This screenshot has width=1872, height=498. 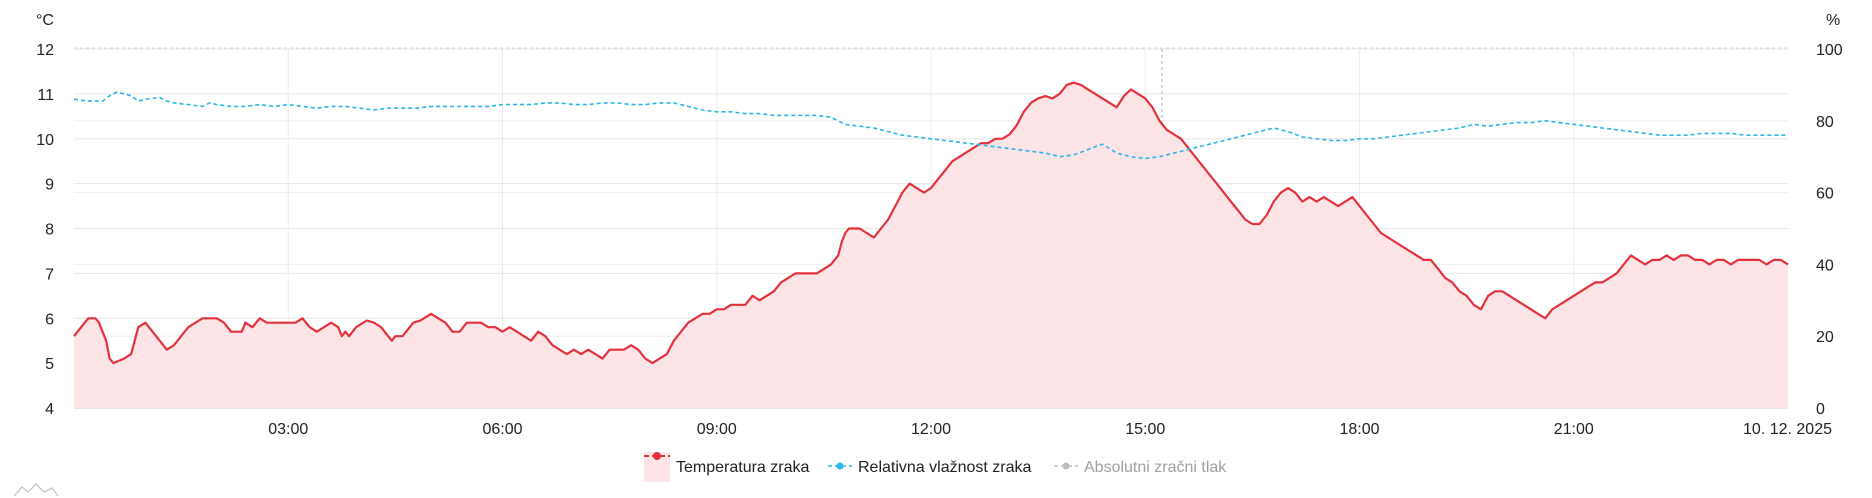 What do you see at coordinates (931, 429) in the screenshot?
I see `x-tick-label: 12:00` at bounding box center [931, 429].